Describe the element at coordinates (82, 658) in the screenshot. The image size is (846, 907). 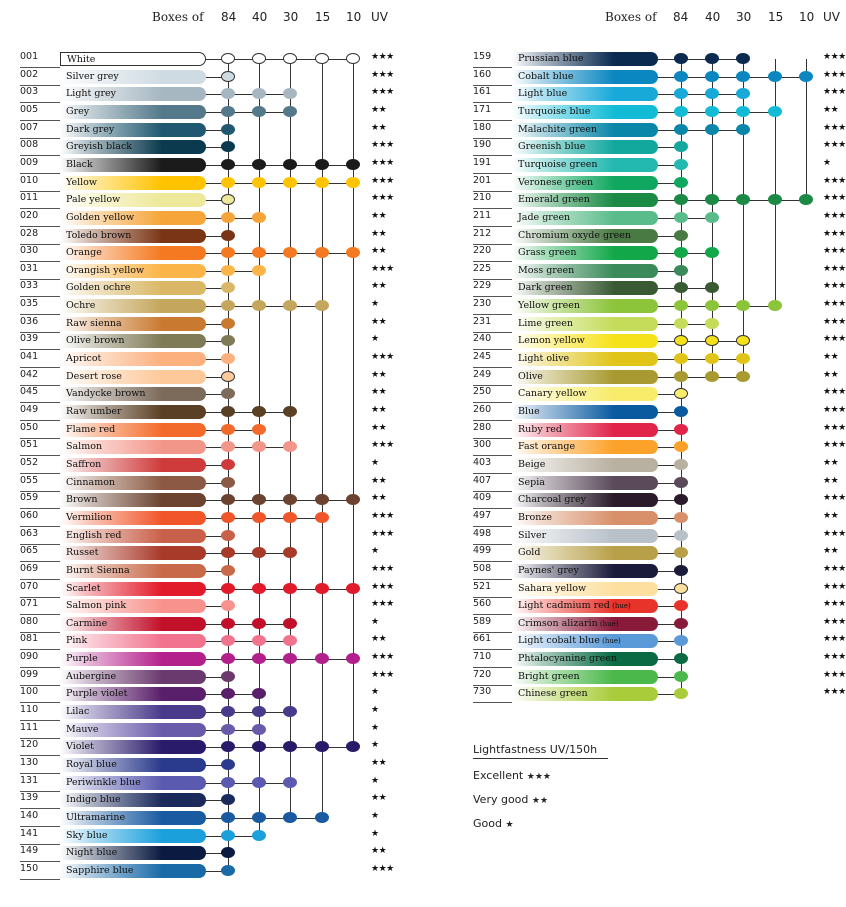
I see `color-name: Purple` at that location.